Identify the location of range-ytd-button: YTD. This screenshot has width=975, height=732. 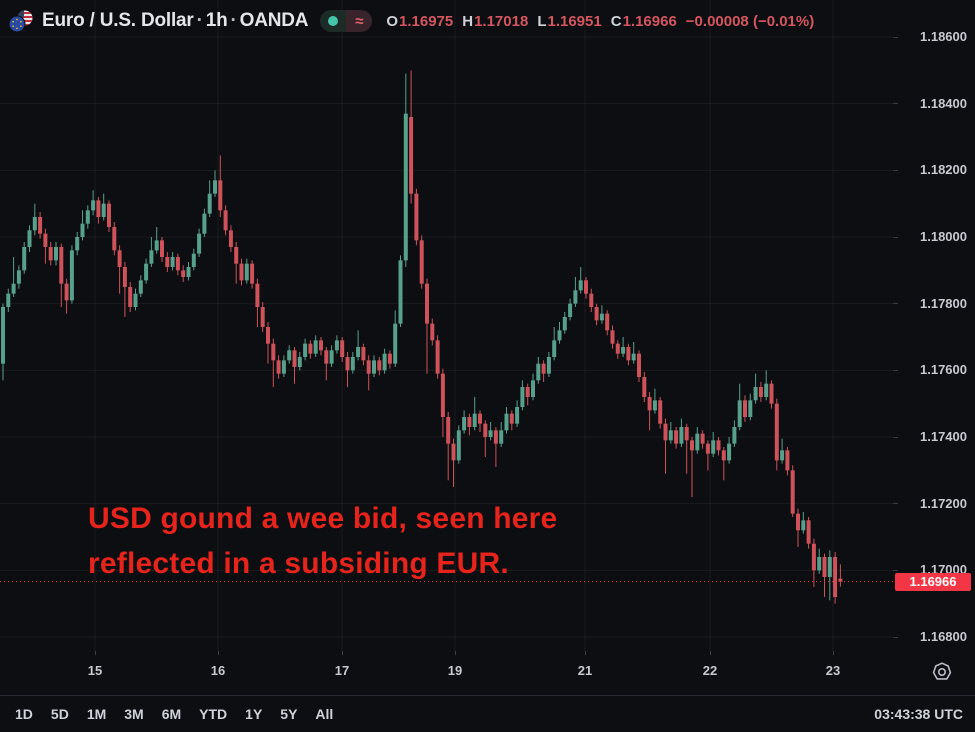
(213, 714).